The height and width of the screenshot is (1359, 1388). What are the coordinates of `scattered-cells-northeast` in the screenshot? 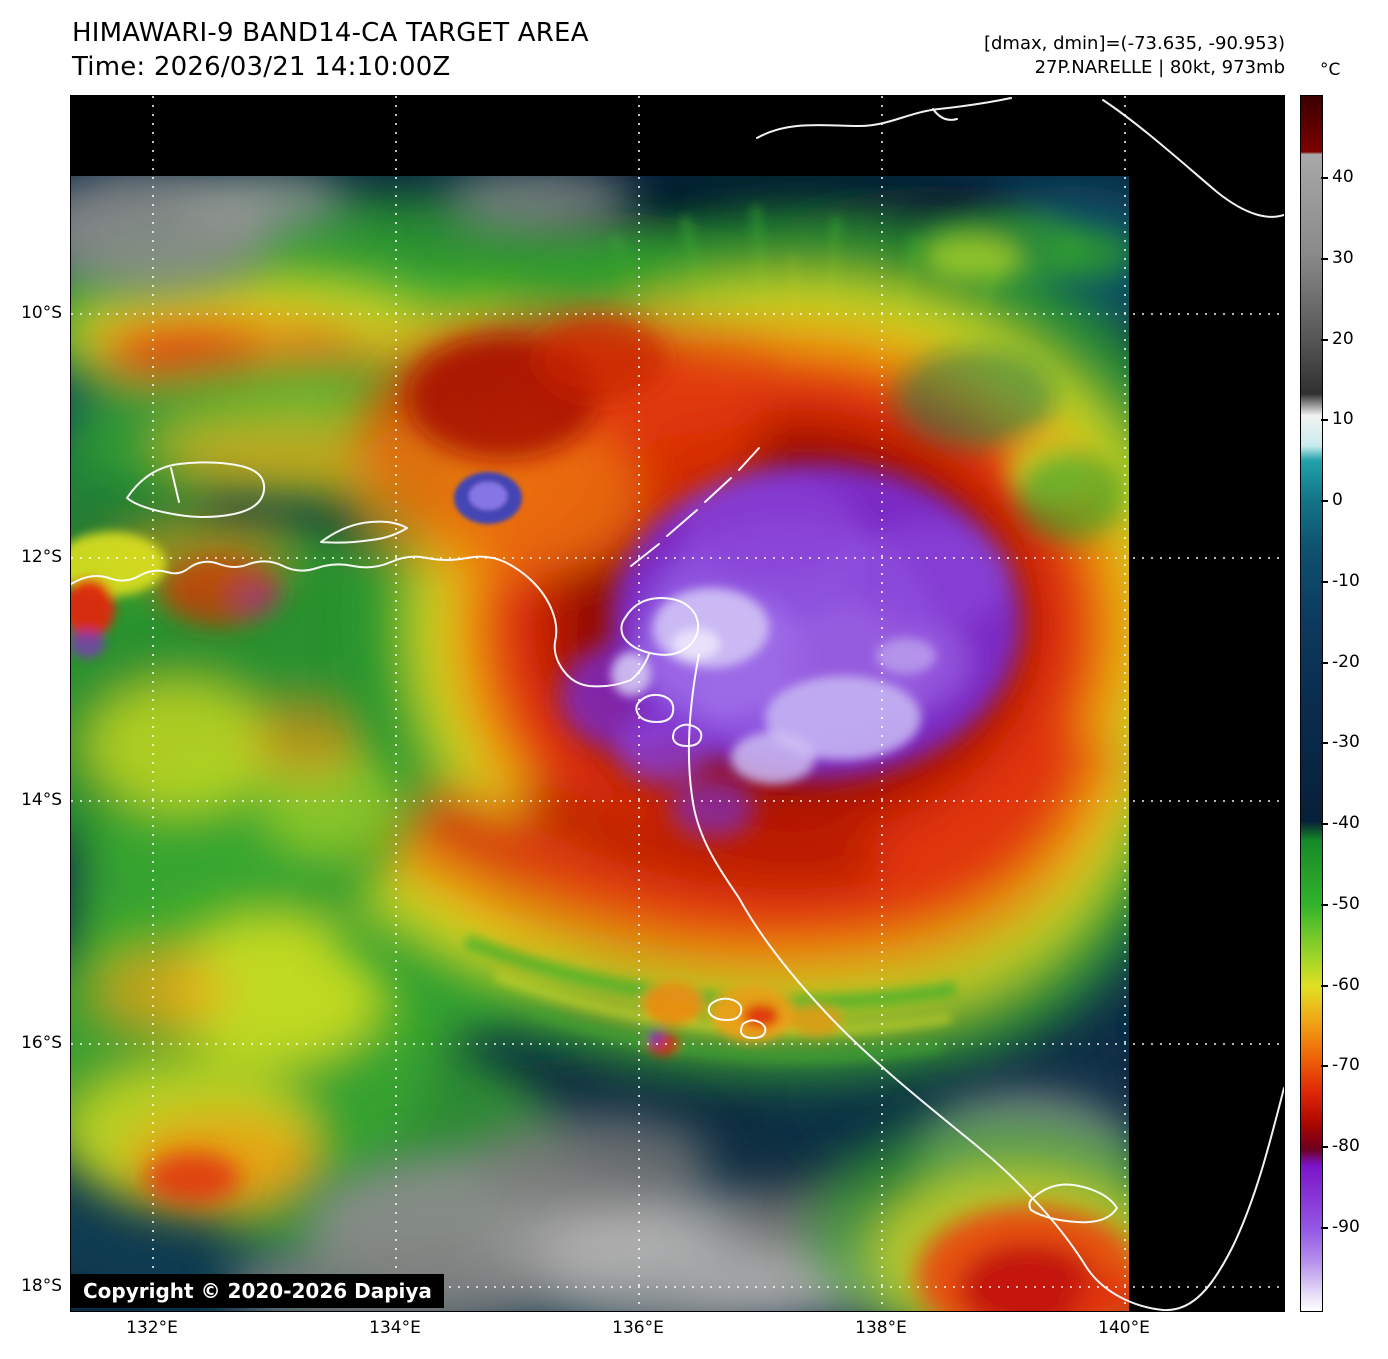 It's located at (1012, 375).